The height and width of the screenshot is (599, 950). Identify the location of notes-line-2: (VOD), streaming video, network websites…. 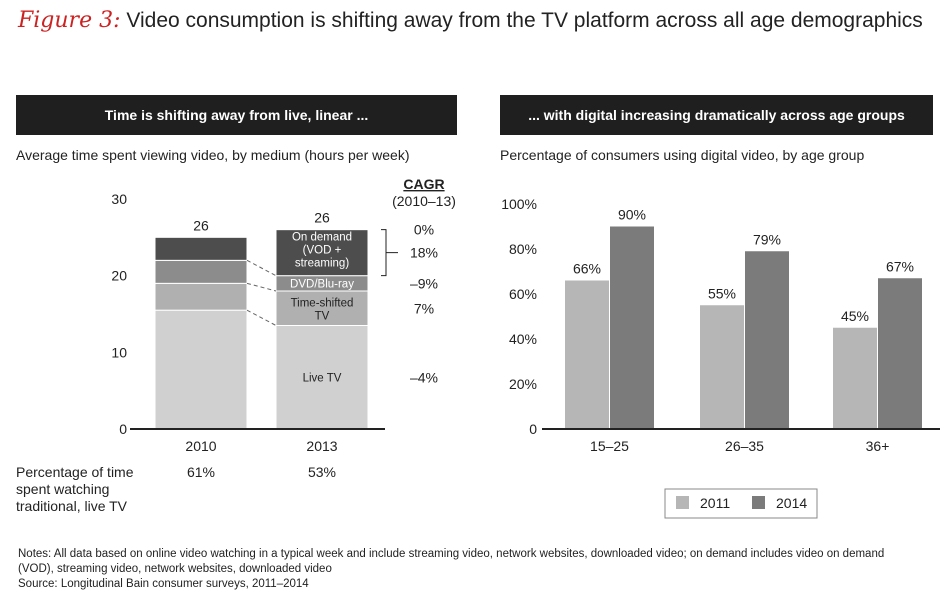
(175, 569).